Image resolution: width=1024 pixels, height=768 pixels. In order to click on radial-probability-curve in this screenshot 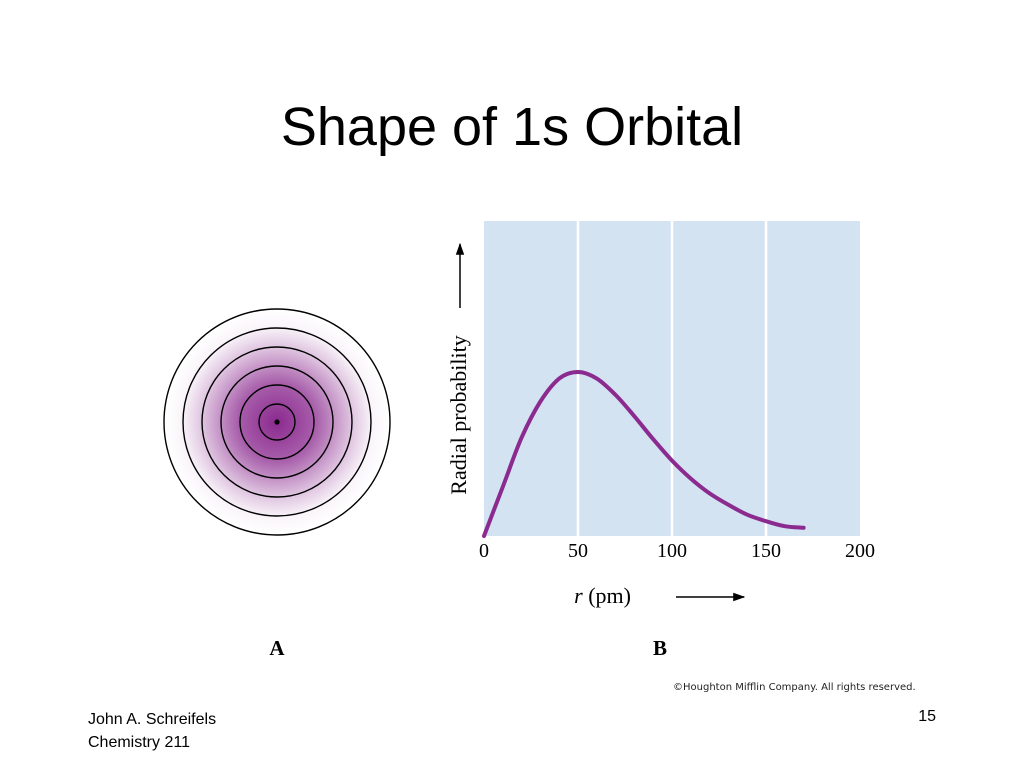, I will do `click(644, 454)`.